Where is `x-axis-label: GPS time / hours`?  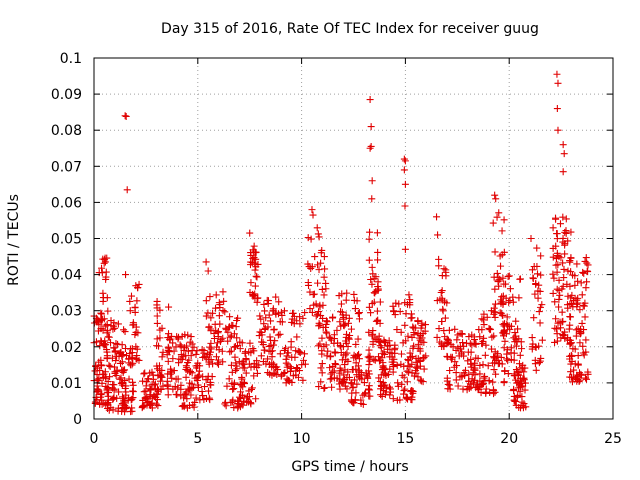 x-axis-label: GPS time / hours is located at coordinates (349, 467).